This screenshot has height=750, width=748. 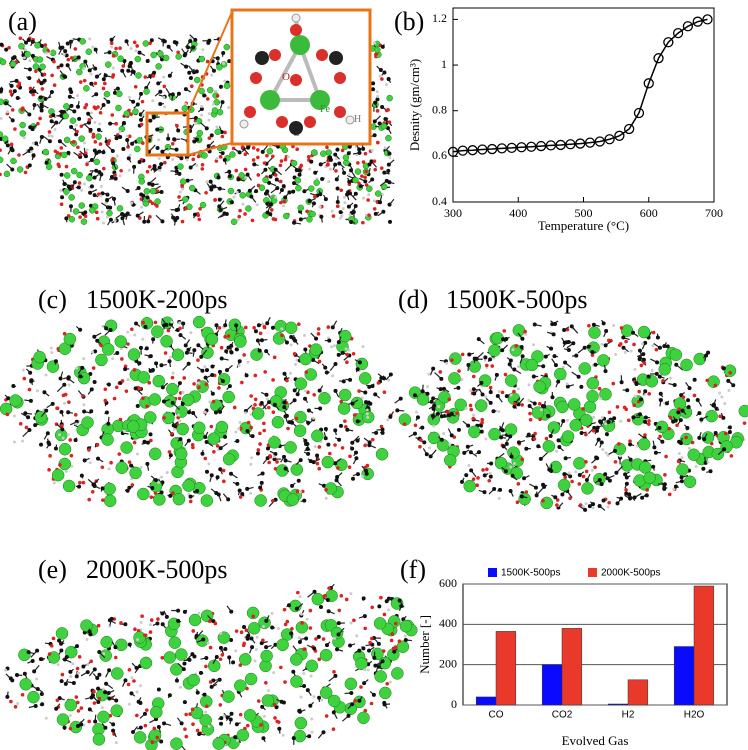 I want to click on panel-title: 1500K-200ps, so click(x=157, y=299).